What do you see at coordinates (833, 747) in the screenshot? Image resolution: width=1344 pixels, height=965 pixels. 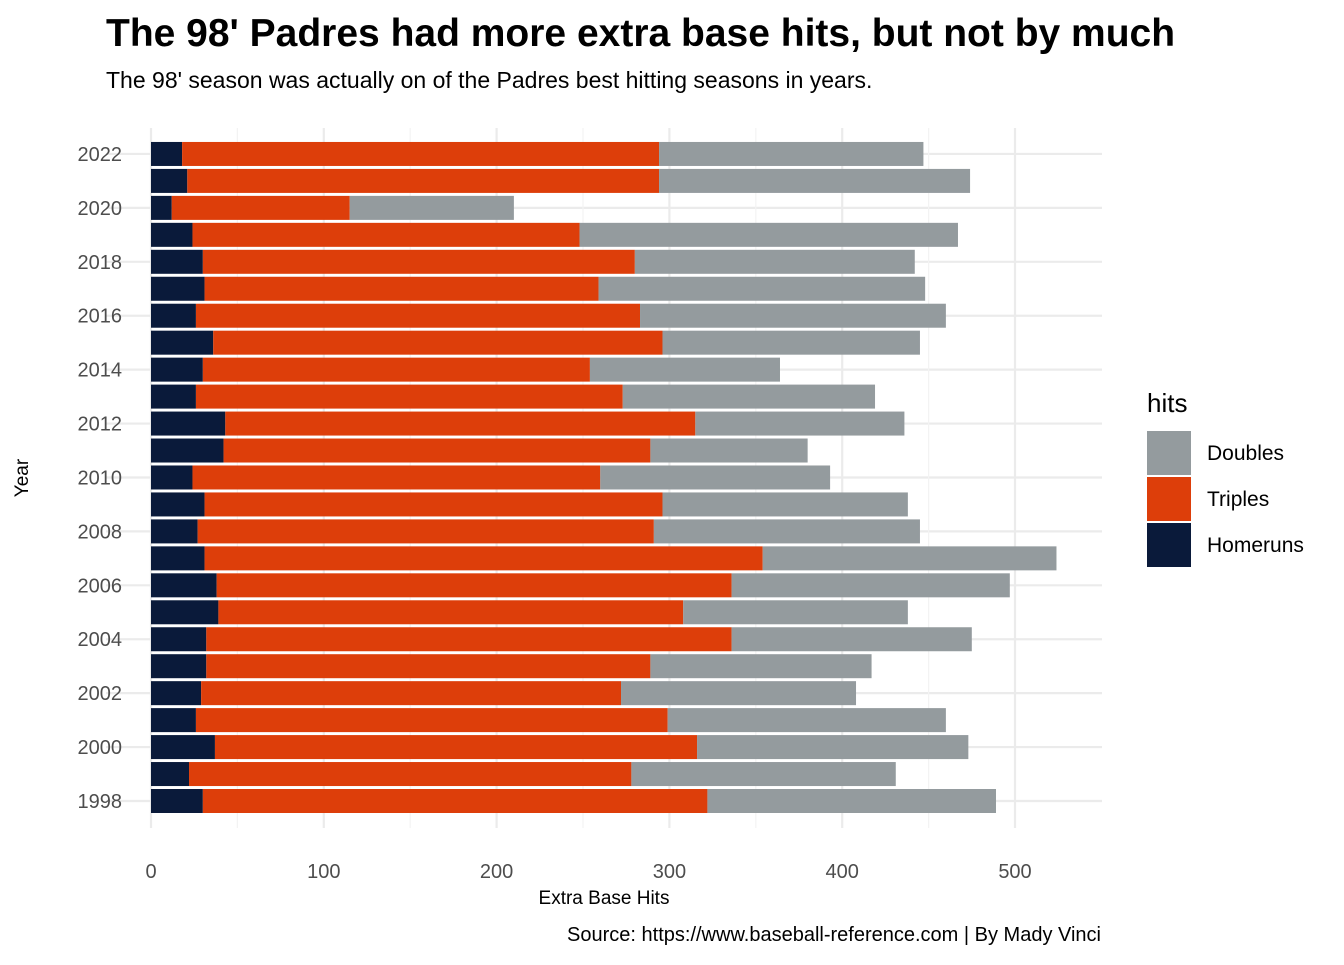 I see `bar-doubles-2000` at bounding box center [833, 747].